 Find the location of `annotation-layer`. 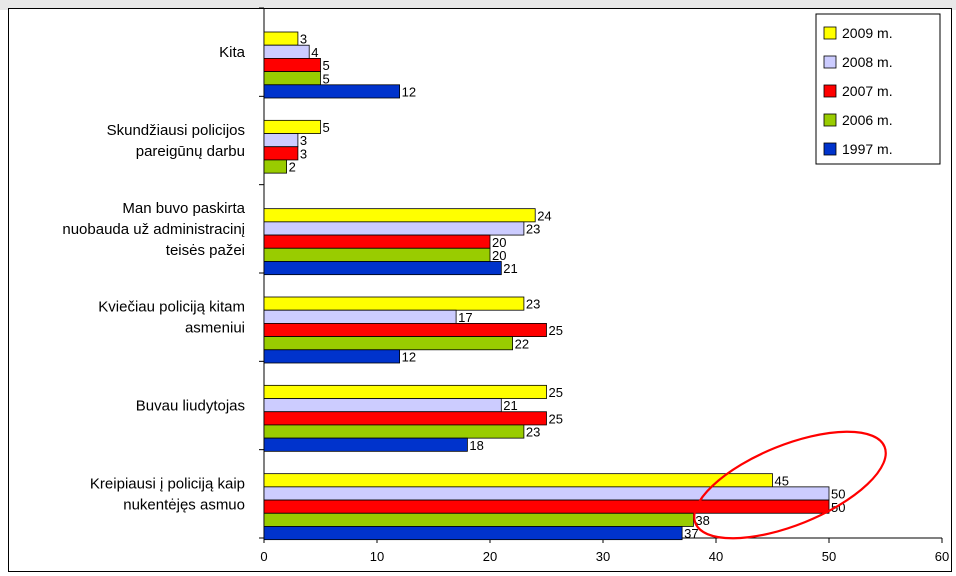

annotation-layer is located at coordinates (790, 485).